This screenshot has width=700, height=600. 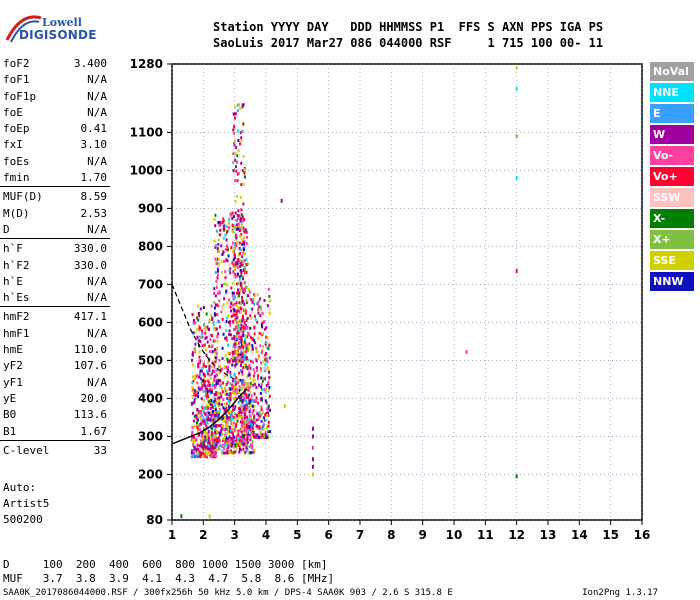 I want to click on param-divider, so click(x=55, y=239).